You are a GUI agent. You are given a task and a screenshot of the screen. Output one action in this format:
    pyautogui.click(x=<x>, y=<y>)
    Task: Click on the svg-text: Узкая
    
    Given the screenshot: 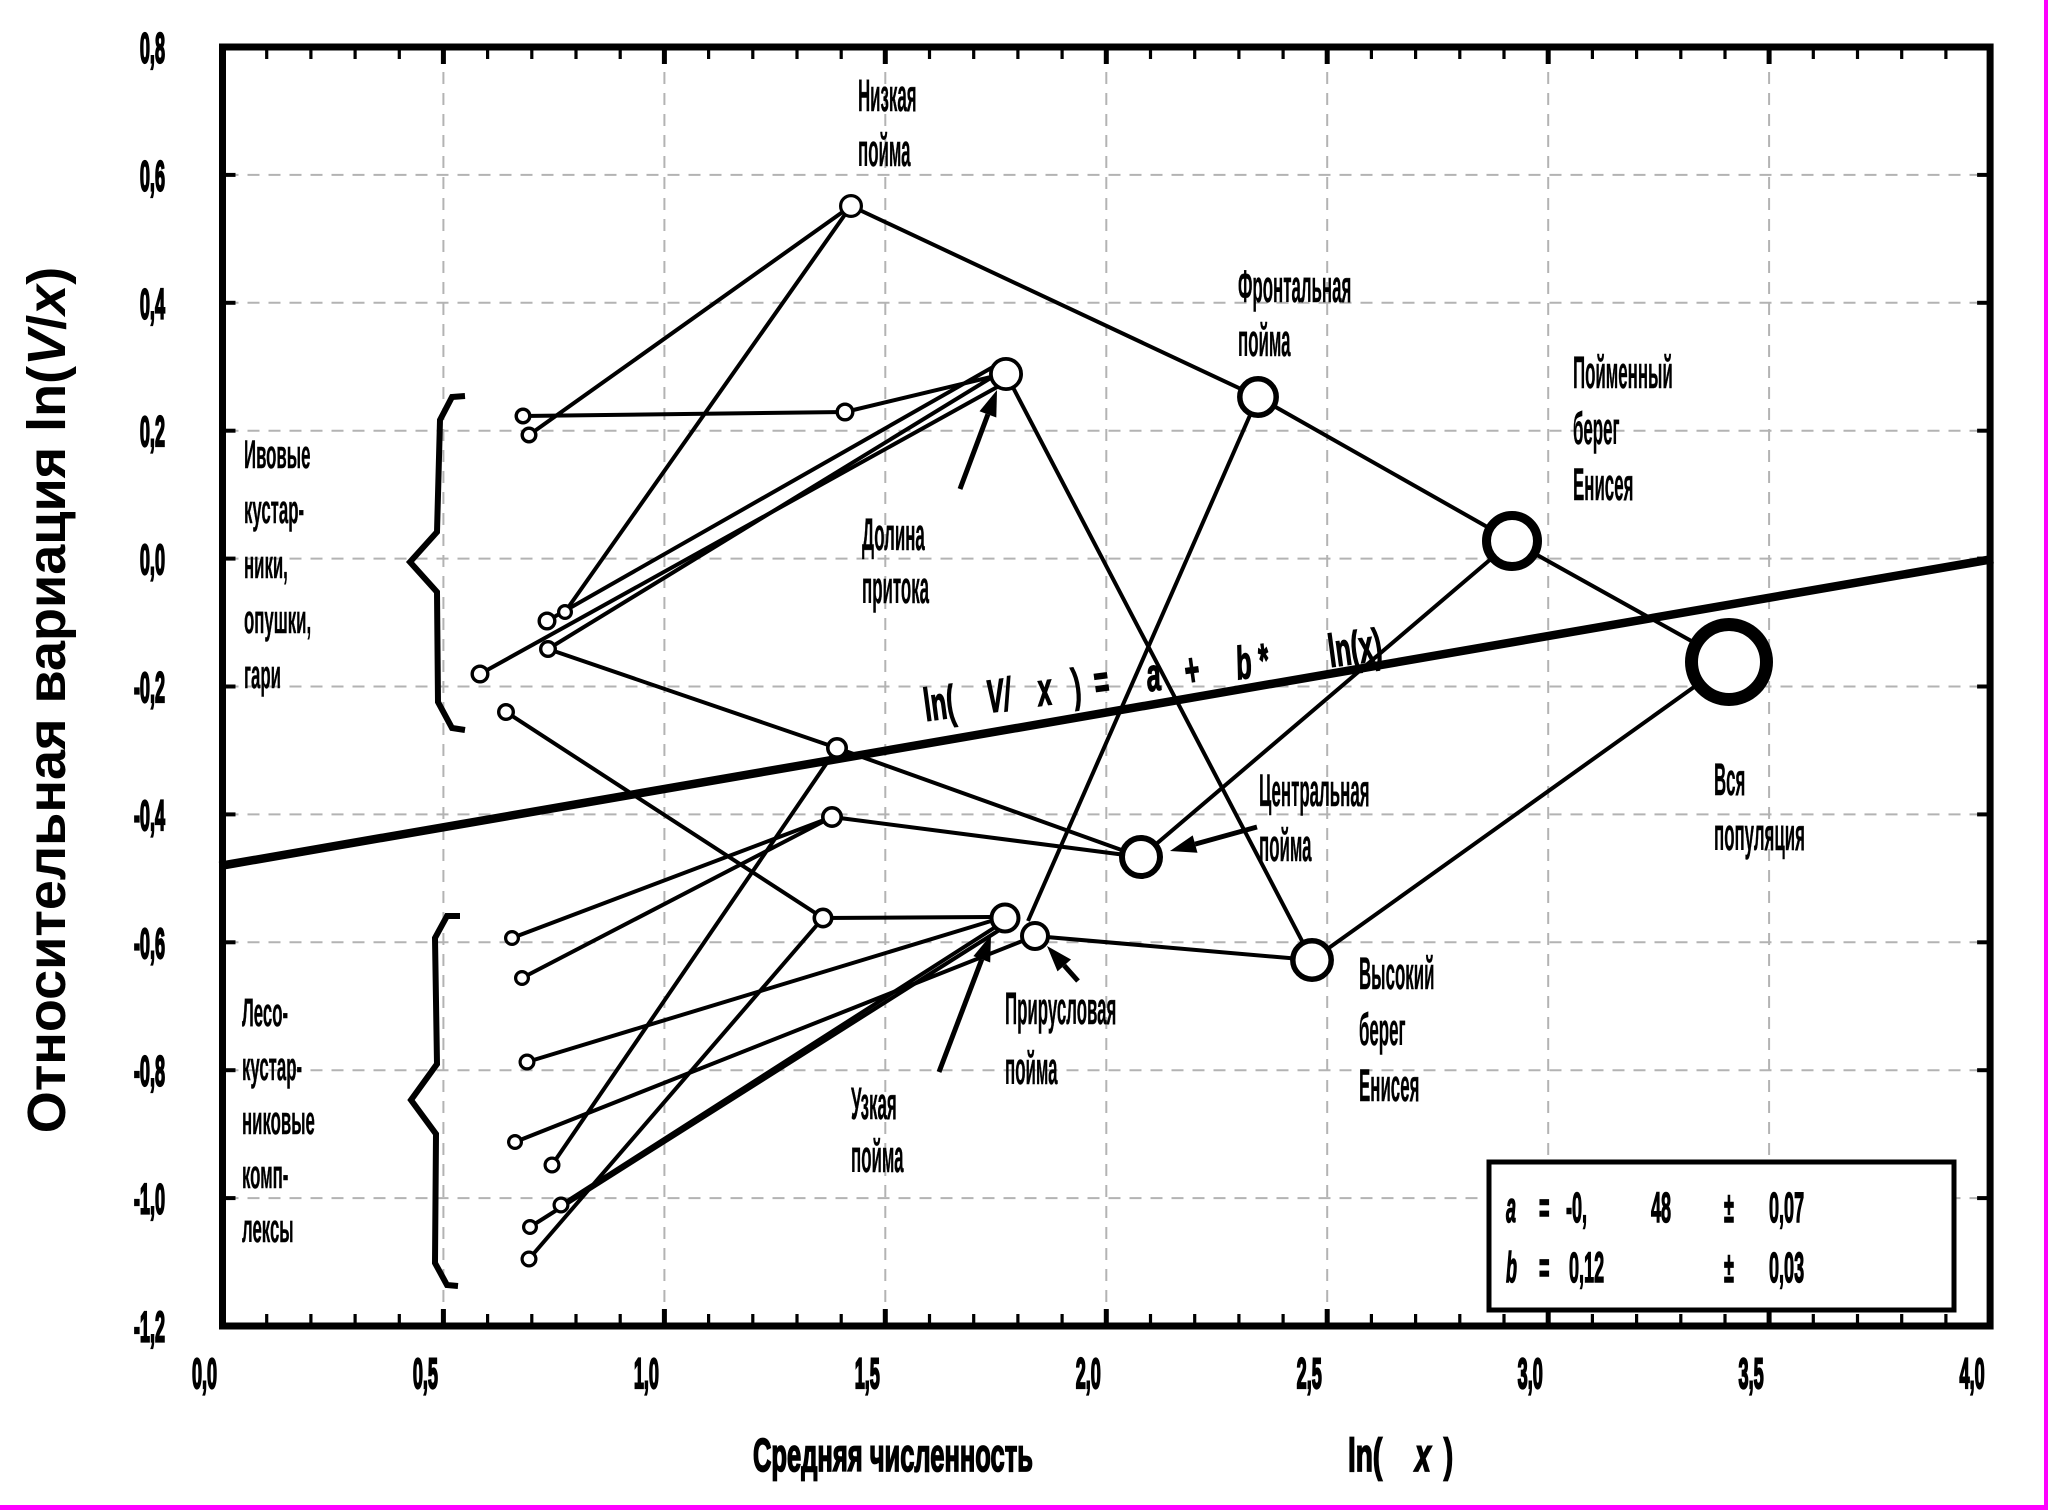 What is the action you would take?
    pyautogui.click(x=874, y=1104)
    